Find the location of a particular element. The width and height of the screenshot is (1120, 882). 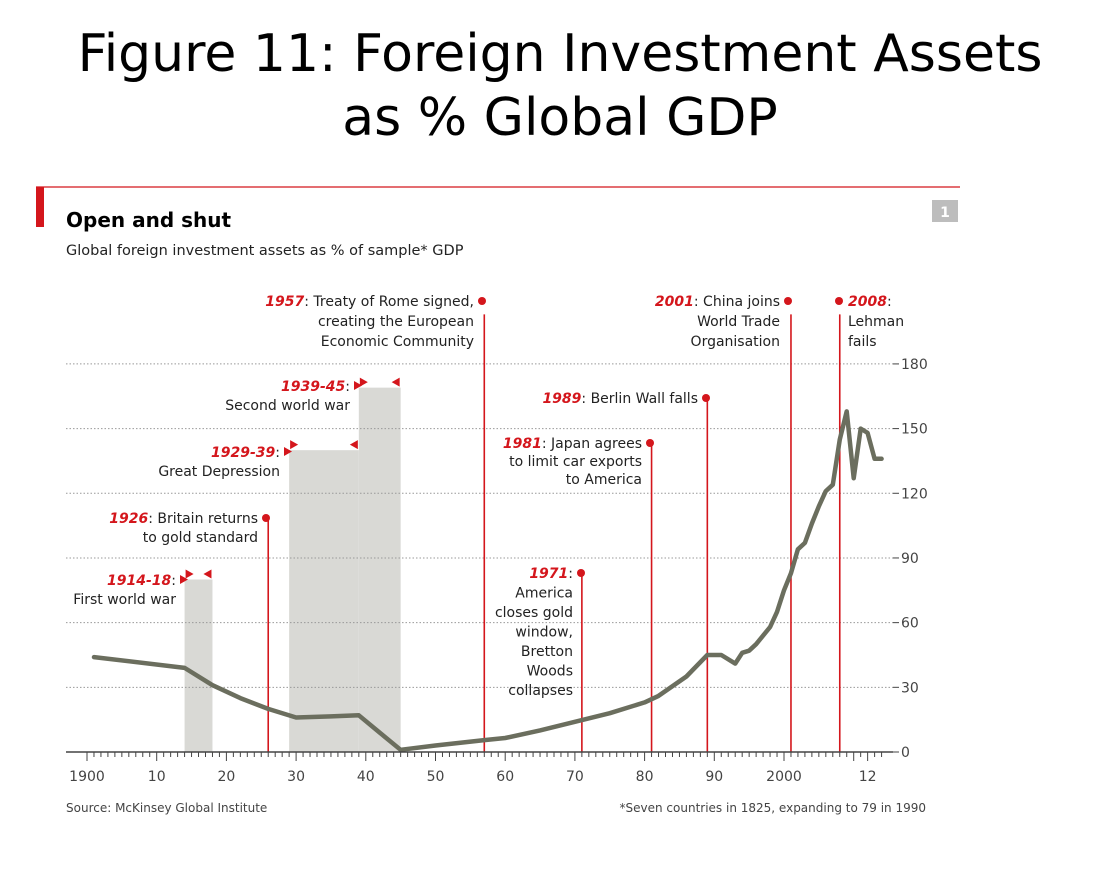

x-tick-label-1930: 30 is located at coordinates (296, 777).